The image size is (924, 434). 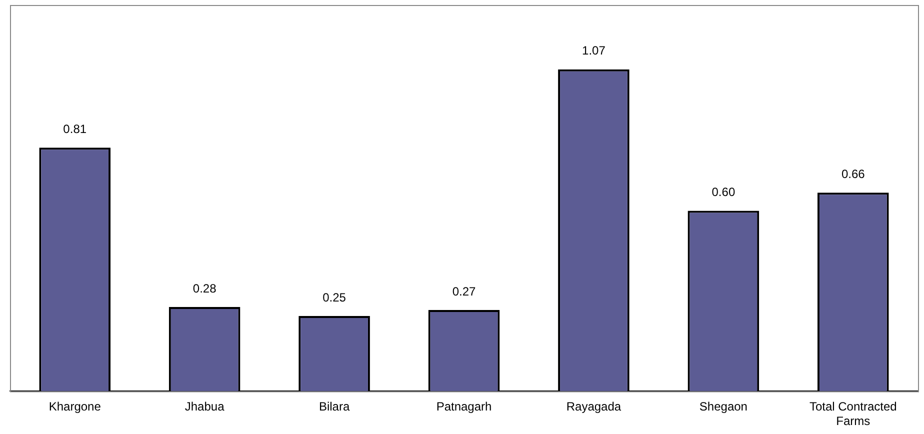 What do you see at coordinates (204, 288) in the screenshot?
I see `data-label: 0.28` at bounding box center [204, 288].